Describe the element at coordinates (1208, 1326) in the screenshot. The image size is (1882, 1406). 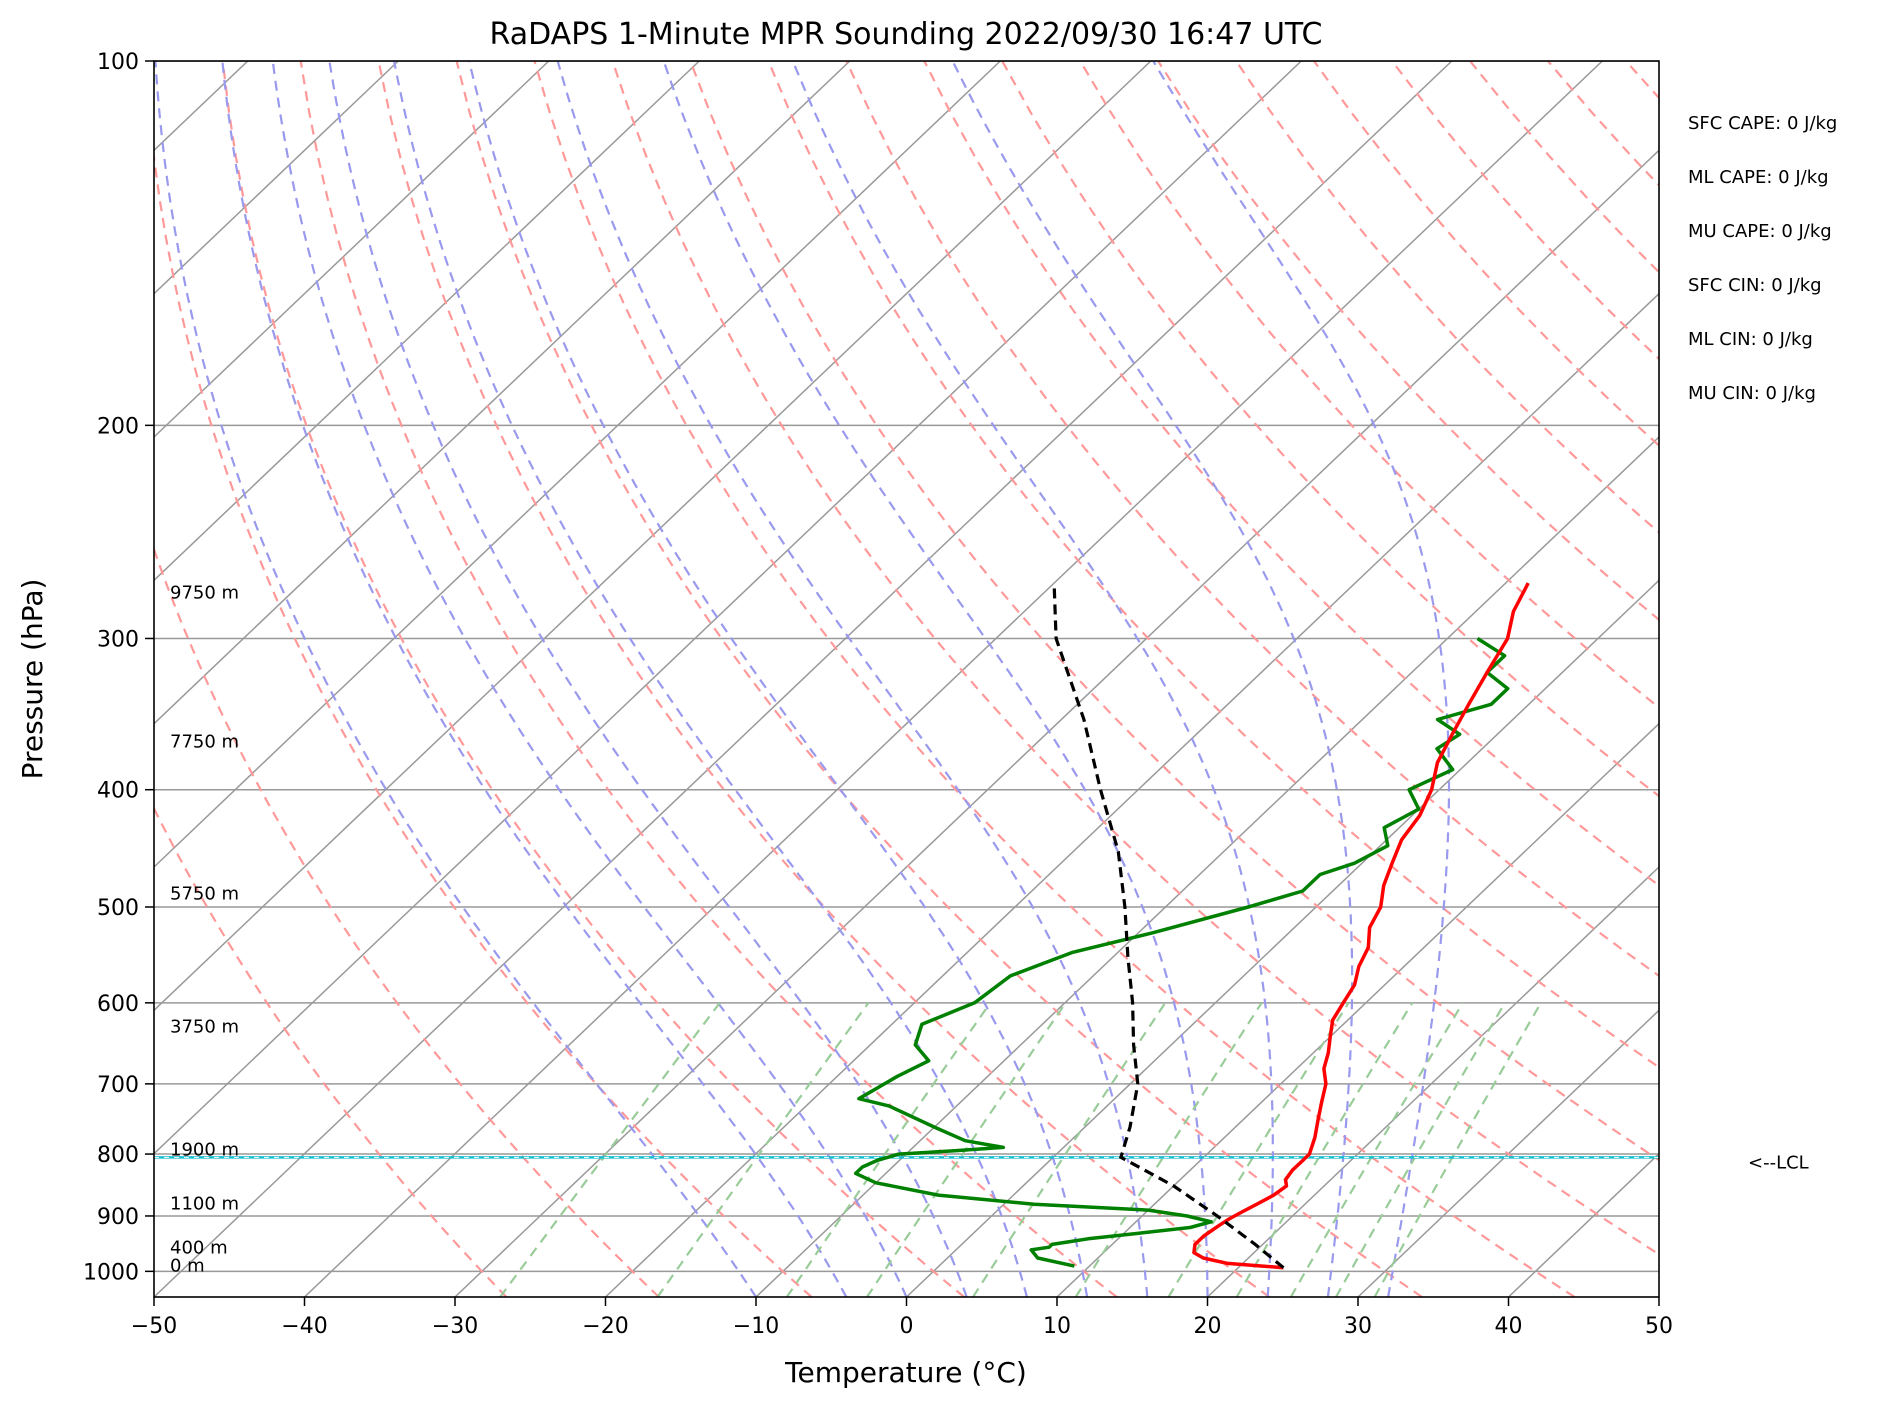
I see `x-tick-label: 20` at that location.